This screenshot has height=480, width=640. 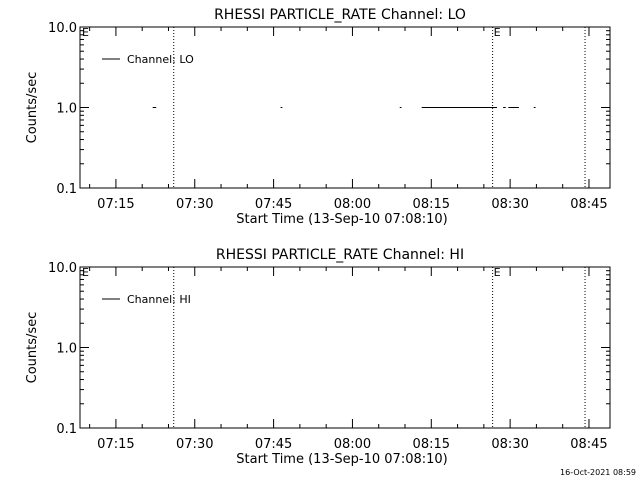 I want to click on legend-label: Channel: HI, so click(x=159, y=299).